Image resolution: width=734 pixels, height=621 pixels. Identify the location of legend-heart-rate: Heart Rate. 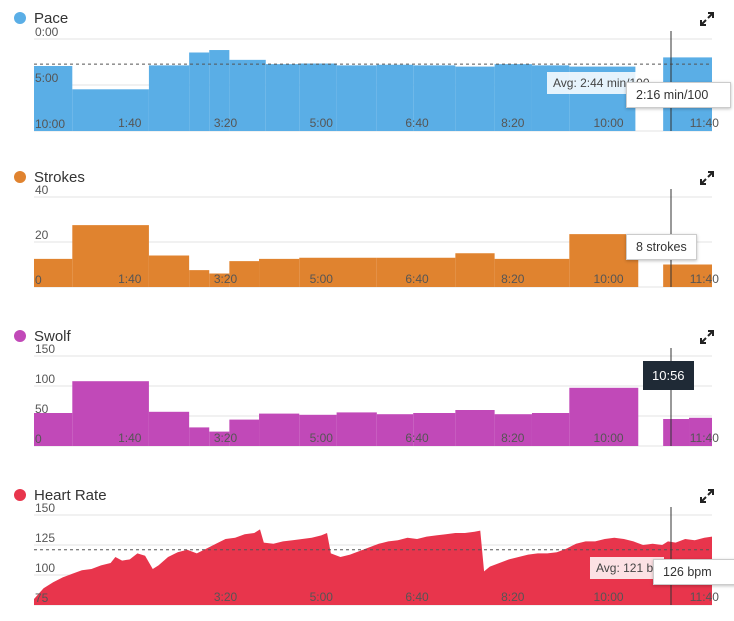
(60, 495).